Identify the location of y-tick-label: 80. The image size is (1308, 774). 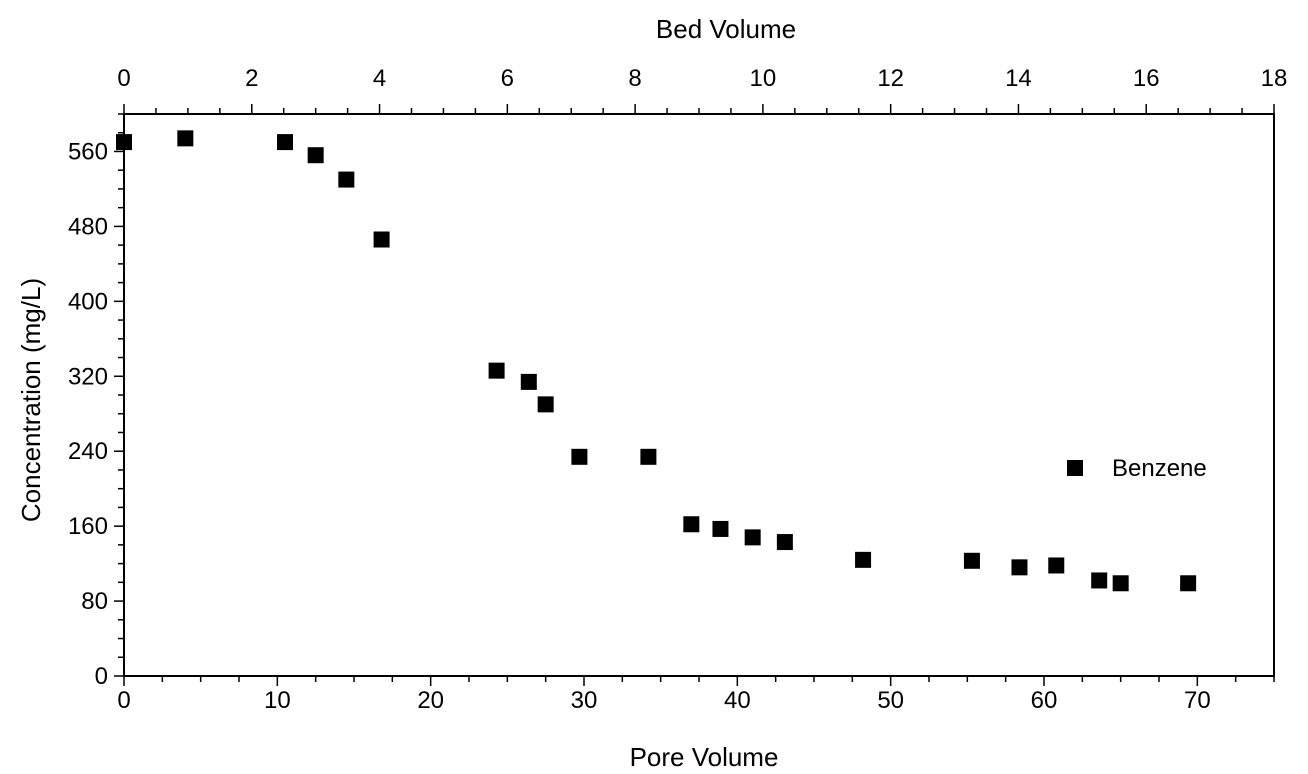
(94, 601).